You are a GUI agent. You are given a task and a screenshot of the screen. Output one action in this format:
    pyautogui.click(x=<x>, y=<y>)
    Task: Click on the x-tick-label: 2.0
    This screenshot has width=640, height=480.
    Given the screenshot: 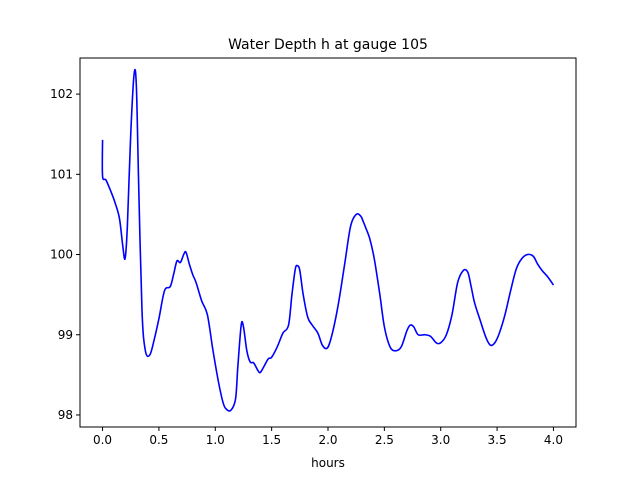 What is the action you would take?
    pyautogui.click(x=327, y=440)
    